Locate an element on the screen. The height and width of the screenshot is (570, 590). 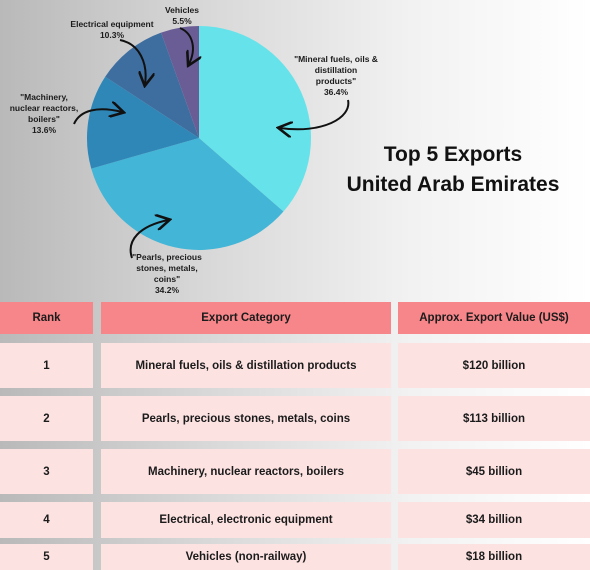
header-value: Approx. Export Value (US$) is located at coordinates (494, 318).